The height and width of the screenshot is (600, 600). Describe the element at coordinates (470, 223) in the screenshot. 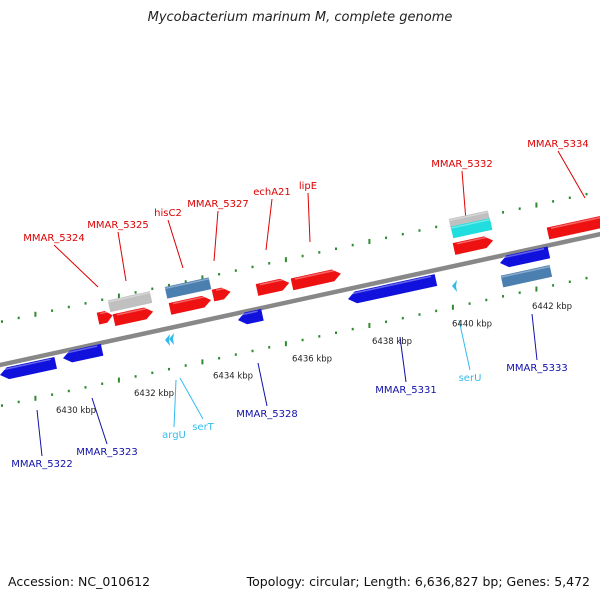

I see `rrna-bar-highlight` at that location.